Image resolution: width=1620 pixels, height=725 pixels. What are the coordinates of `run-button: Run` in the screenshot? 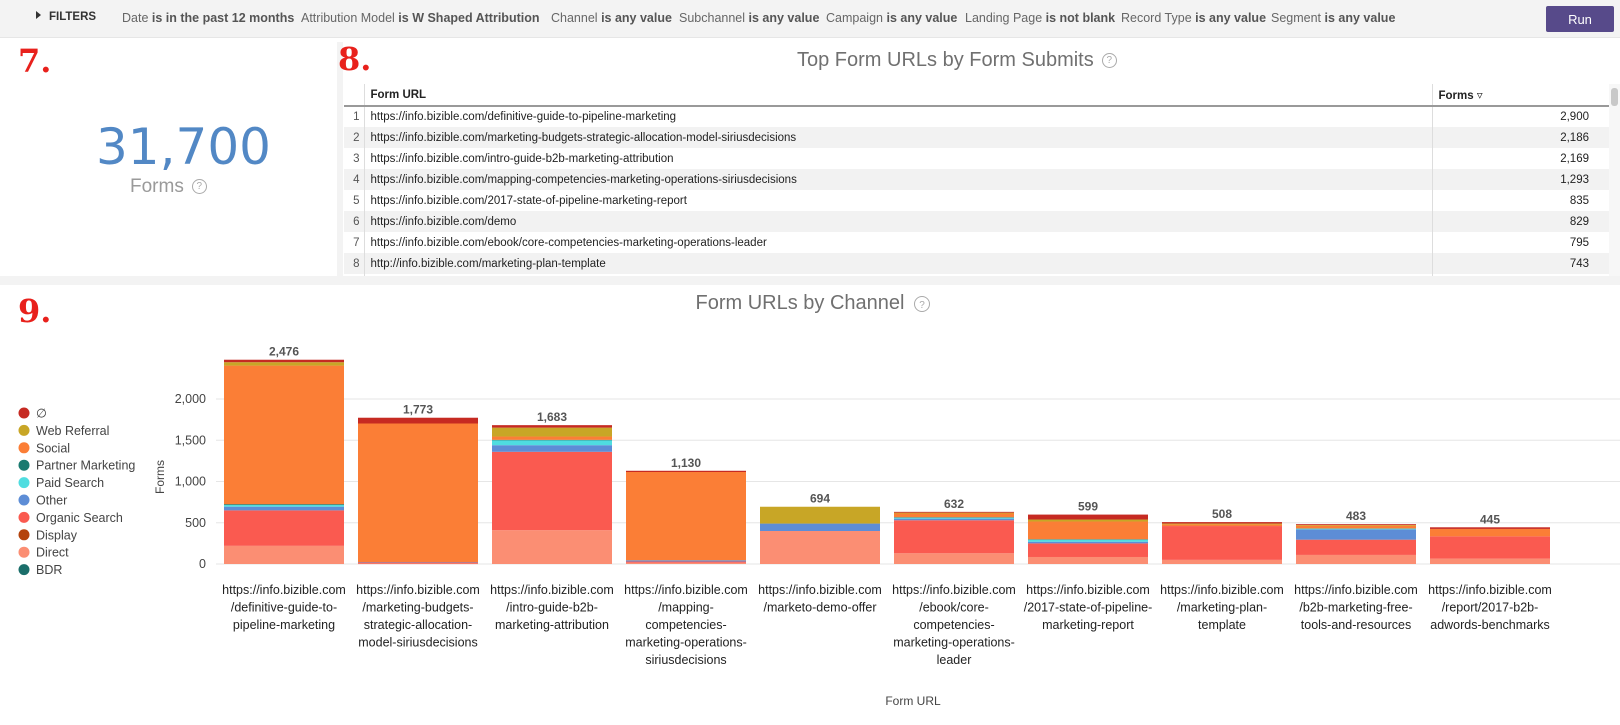 It's located at (1580, 19).